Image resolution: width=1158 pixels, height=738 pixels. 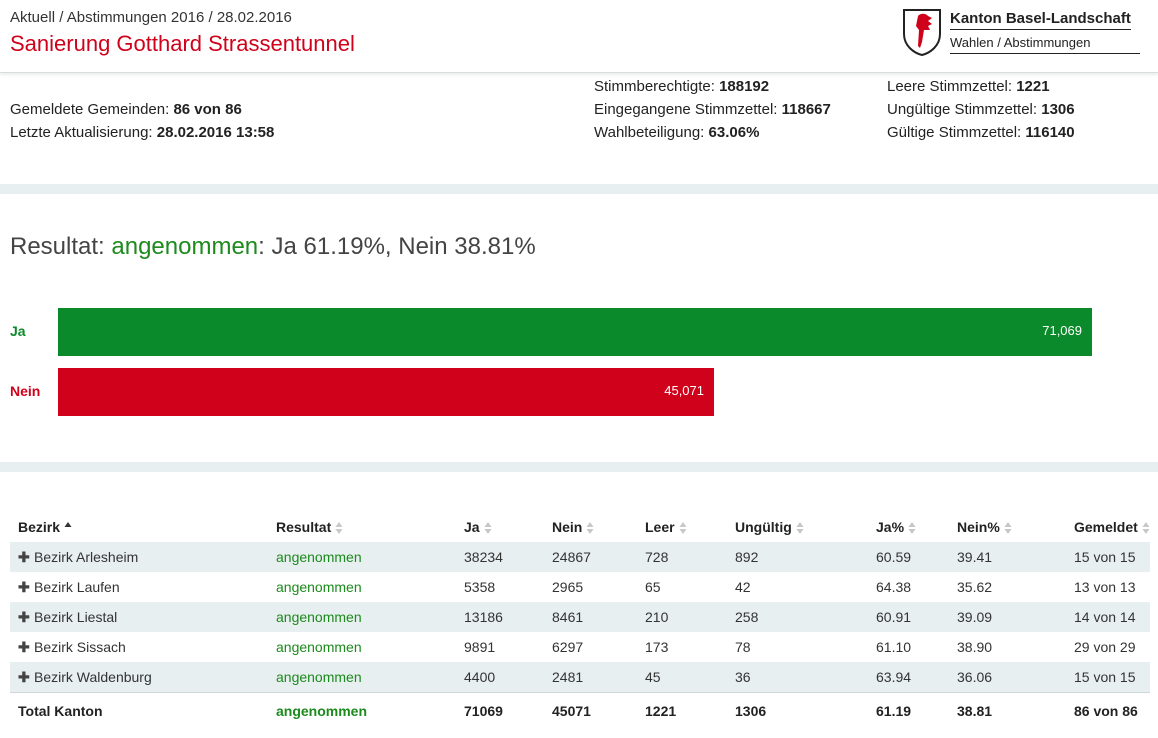 What do you see at coordinates (90, 109) in the screenshot?
I see `stat-label: Gemeldete Gemeinden:` at bounding box center [90, 109].